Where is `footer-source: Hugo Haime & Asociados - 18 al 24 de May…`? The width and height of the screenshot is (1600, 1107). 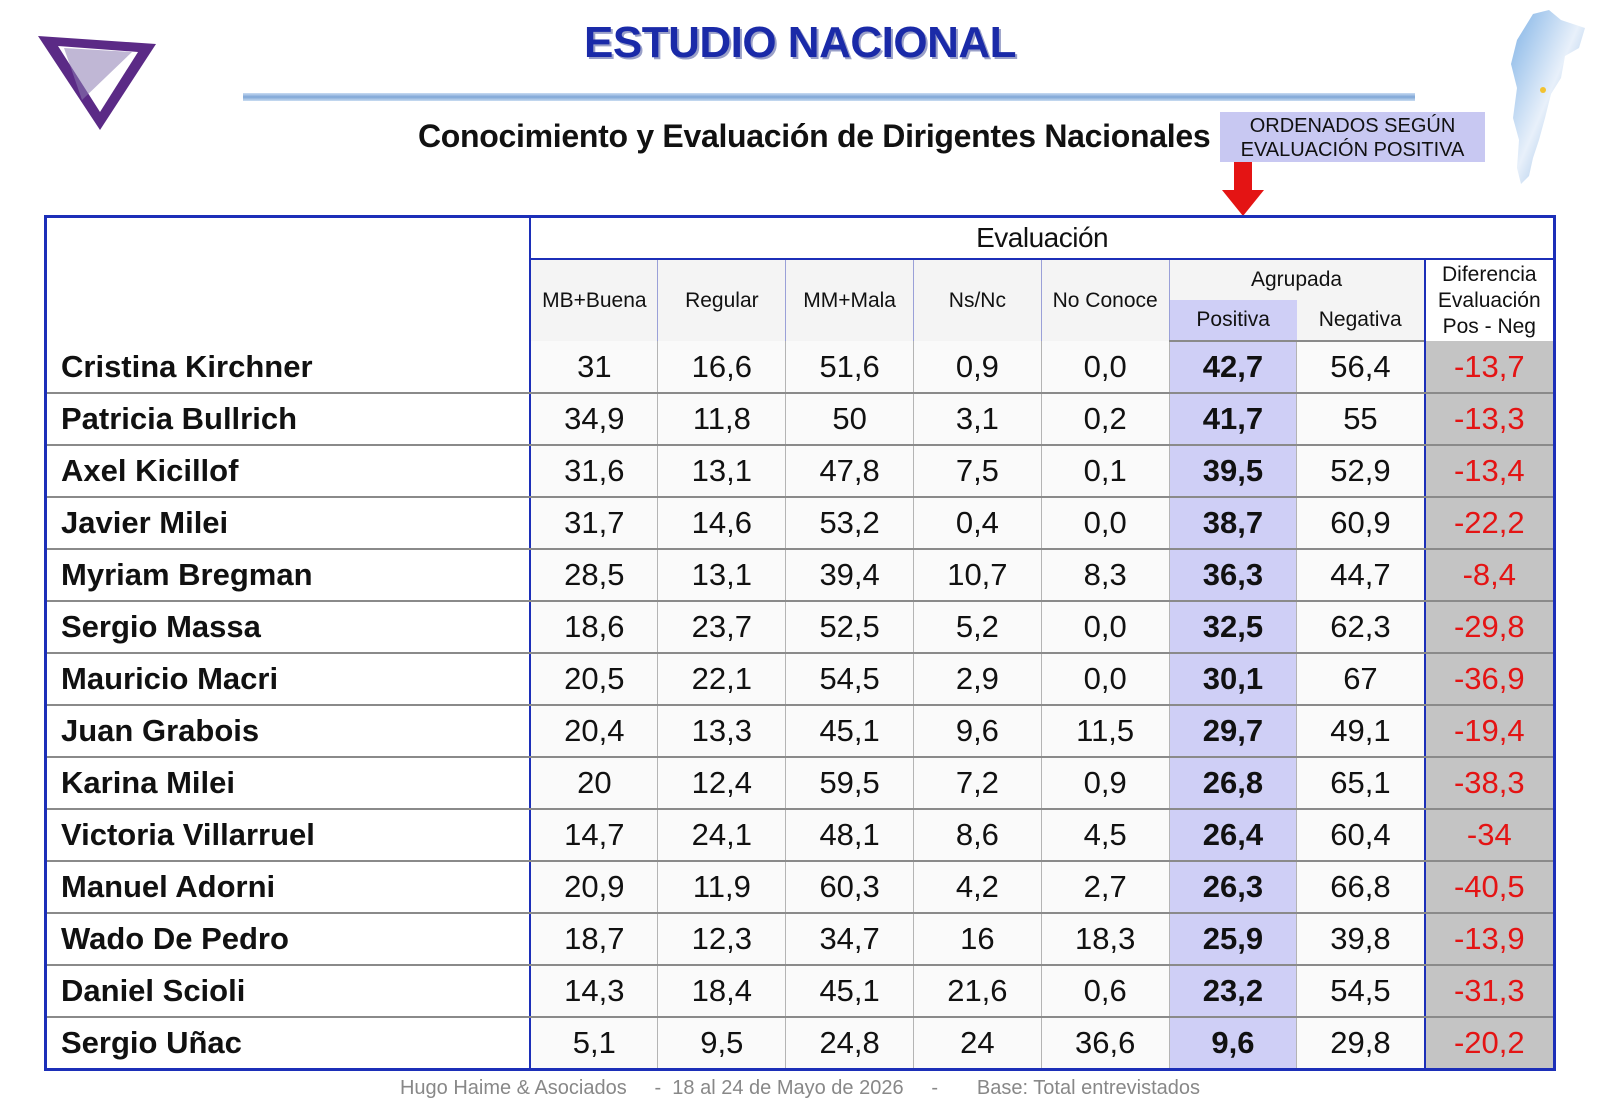 footer-source: Hugo Haime & Asociados - 18 al 24 de May… is located at coordinates (800, 1088).